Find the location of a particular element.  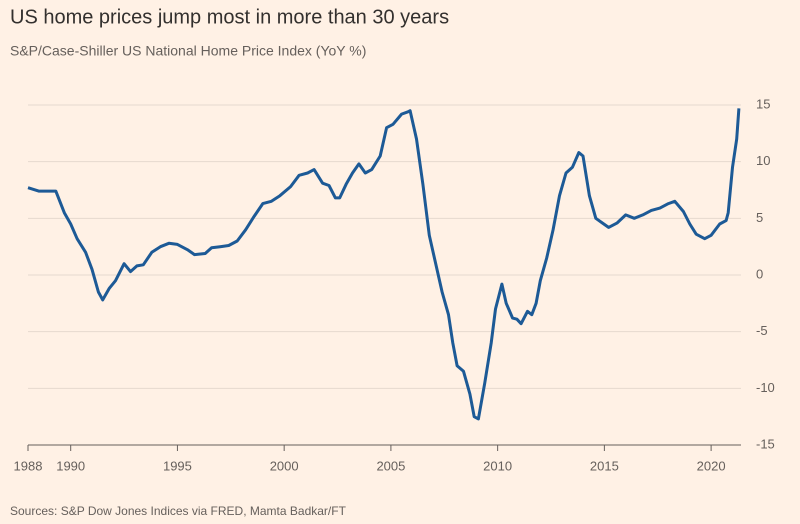

x-tick-label: 2005 is located at coordinates (390, 465).